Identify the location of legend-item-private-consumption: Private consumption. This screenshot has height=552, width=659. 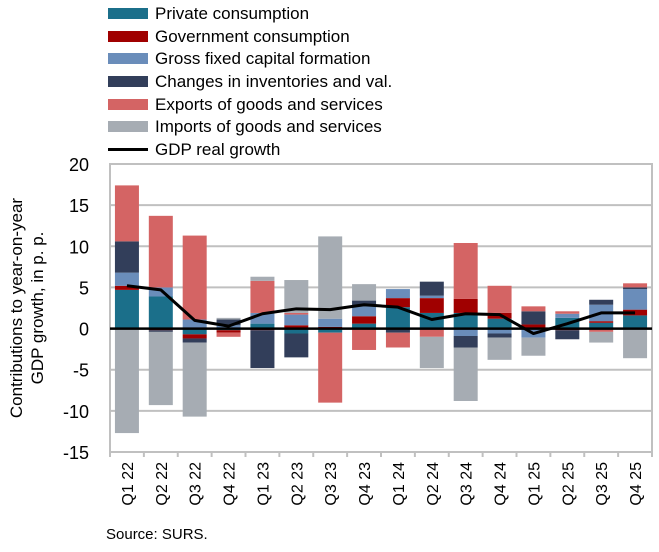
(250, 13).